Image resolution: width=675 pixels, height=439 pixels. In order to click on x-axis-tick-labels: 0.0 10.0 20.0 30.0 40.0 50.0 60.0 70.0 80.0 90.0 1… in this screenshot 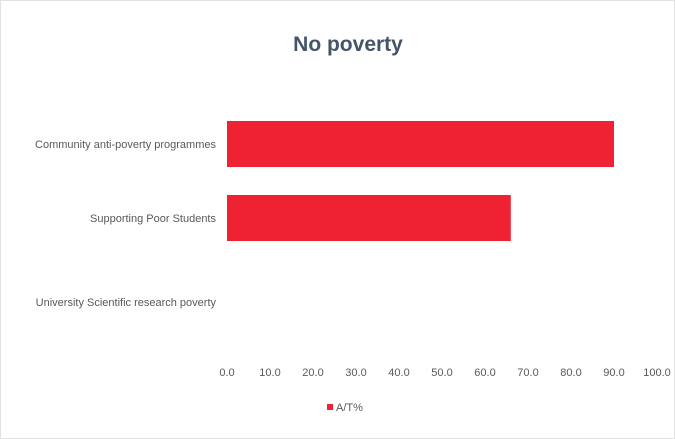, I will do `click(444, 373)`.